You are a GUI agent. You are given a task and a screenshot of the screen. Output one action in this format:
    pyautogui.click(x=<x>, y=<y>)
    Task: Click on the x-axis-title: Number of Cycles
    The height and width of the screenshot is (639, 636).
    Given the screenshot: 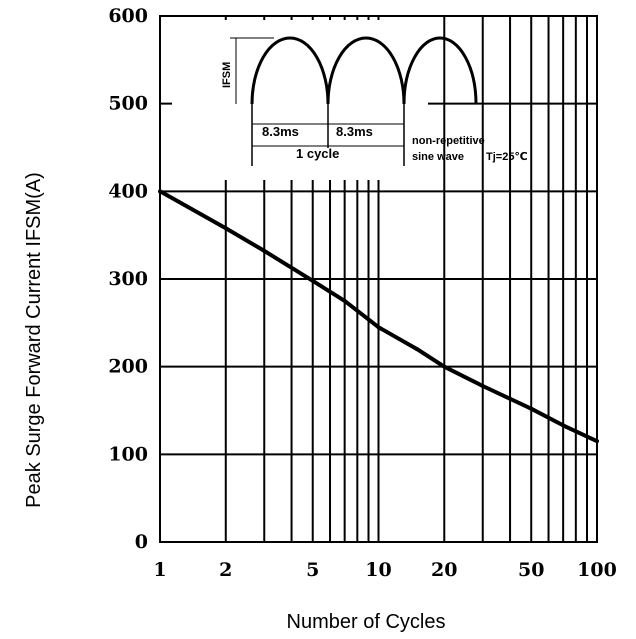 What is the action you would take?
    pyautogui.click(x=366, y=622)
    